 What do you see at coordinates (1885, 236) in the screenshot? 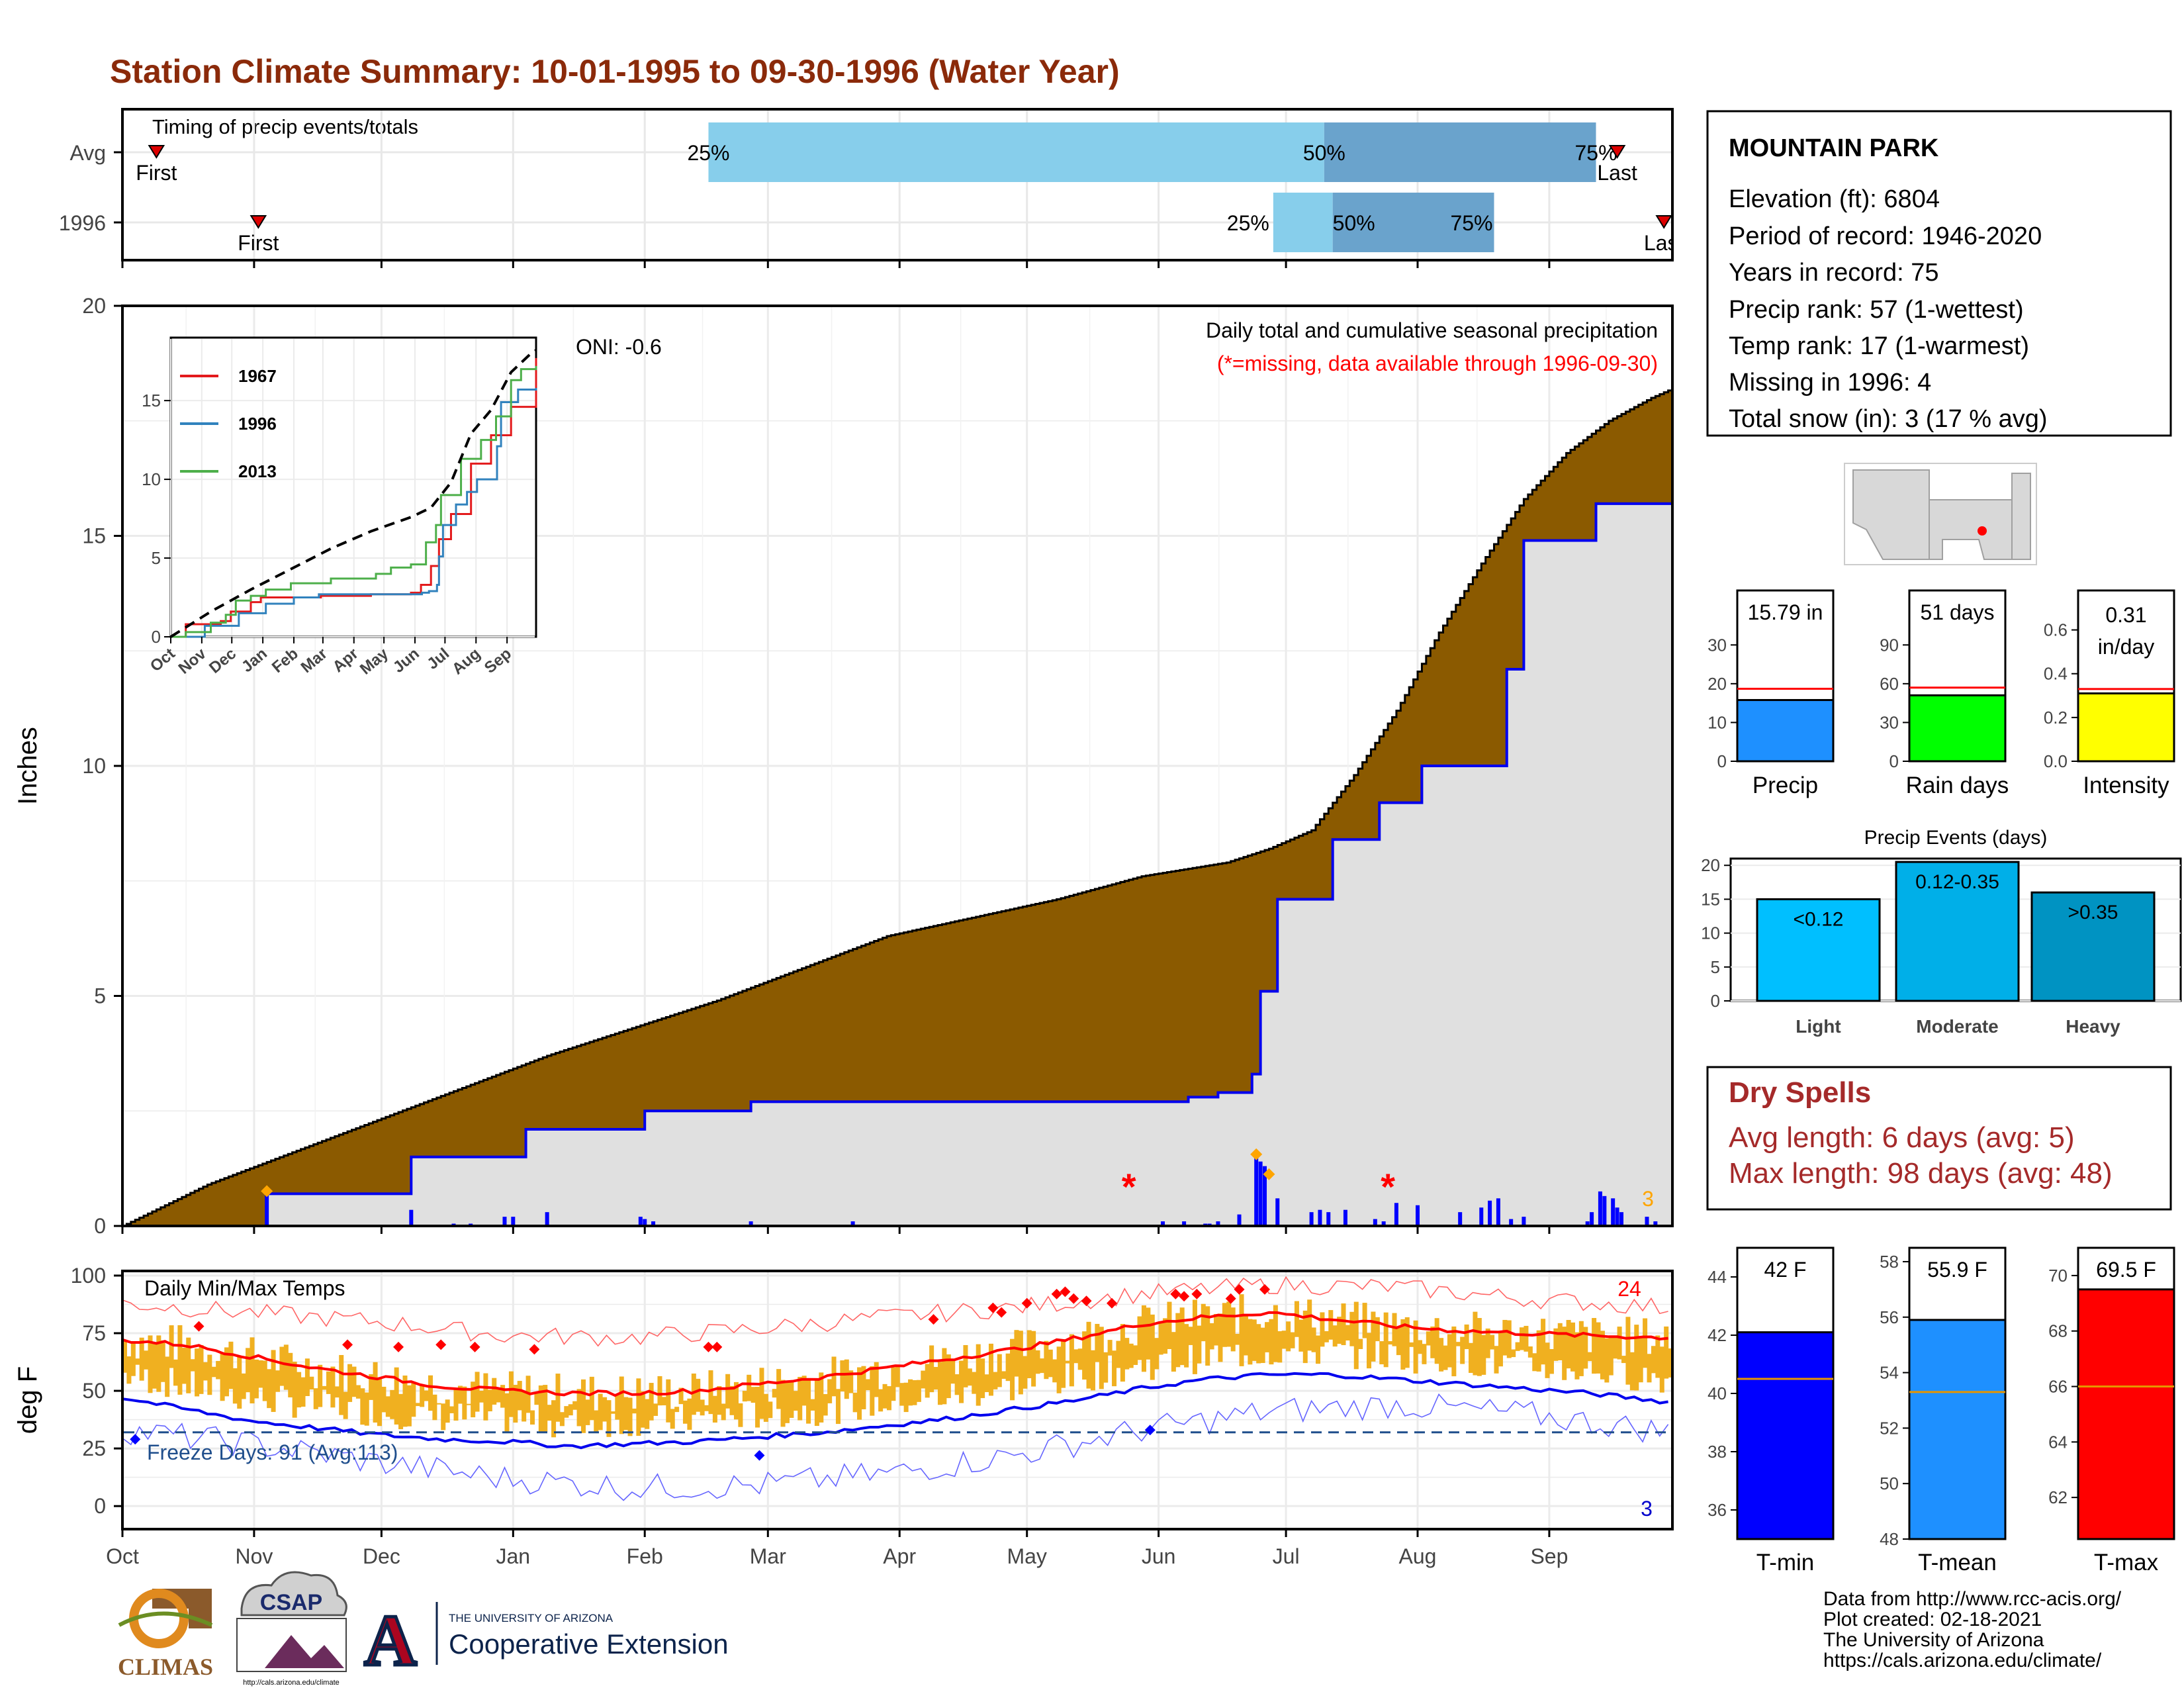
I see `station-line: Period of record: 1946-2020` at bounding box center [1885, 236].